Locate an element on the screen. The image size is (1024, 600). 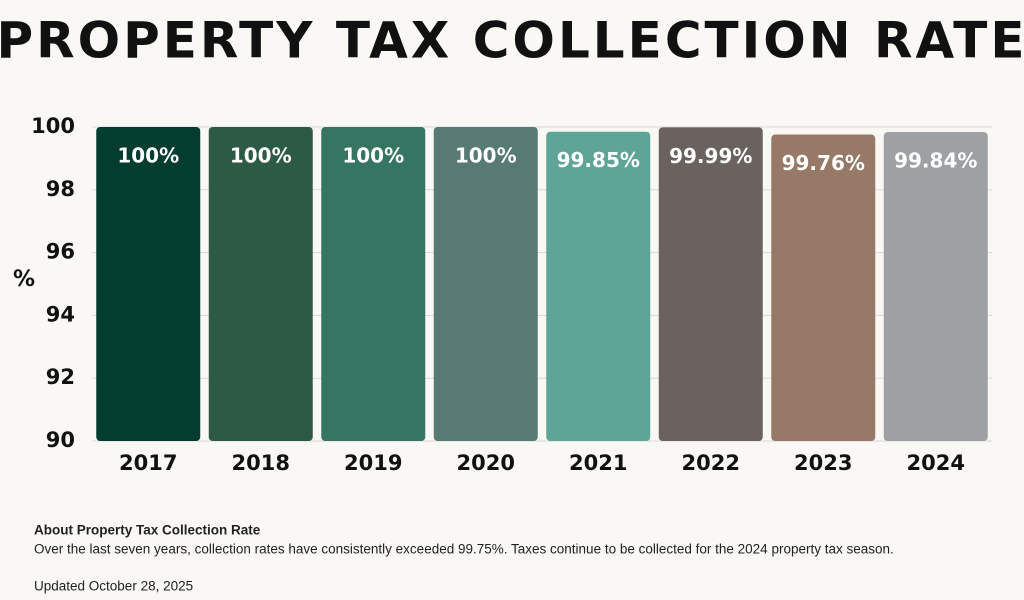
y-tick-label: 100 is located at coordinates (53, 126).